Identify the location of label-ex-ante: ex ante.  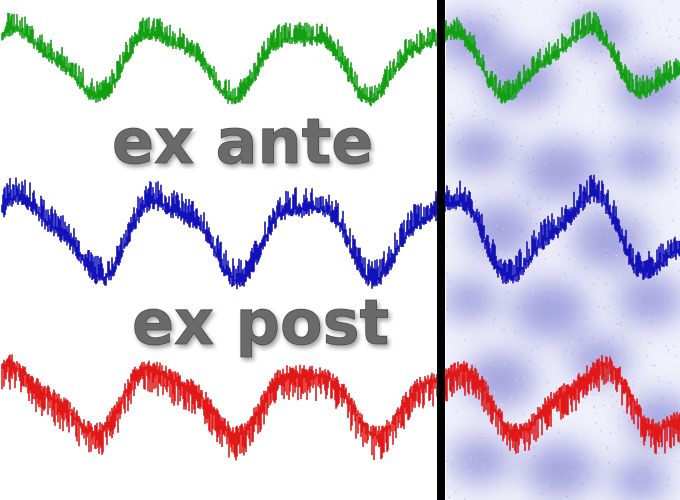
(242, 141).